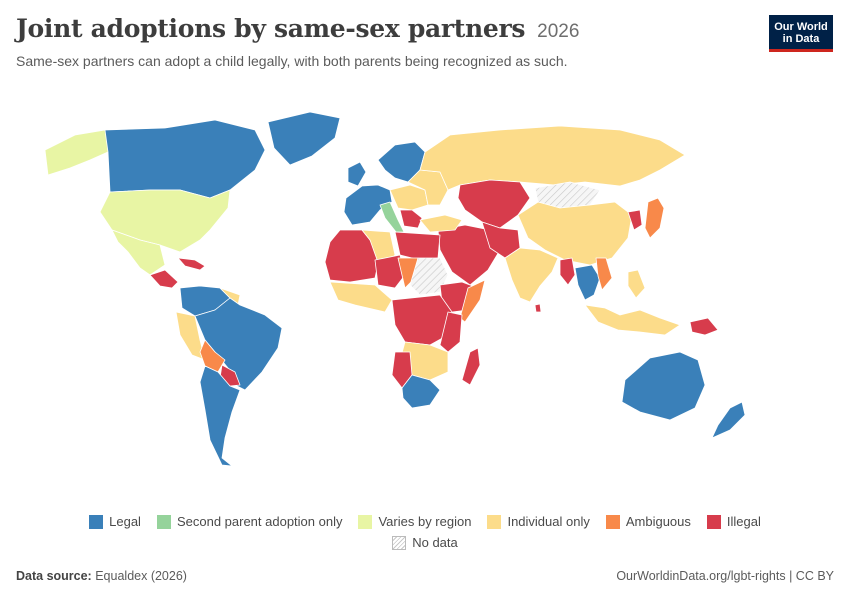 The width and height of the screenshot is (850, 600). What do you see at coordinates (575, 233) in the screenshot?
I see `region-china` at bounding box center [575, 233].